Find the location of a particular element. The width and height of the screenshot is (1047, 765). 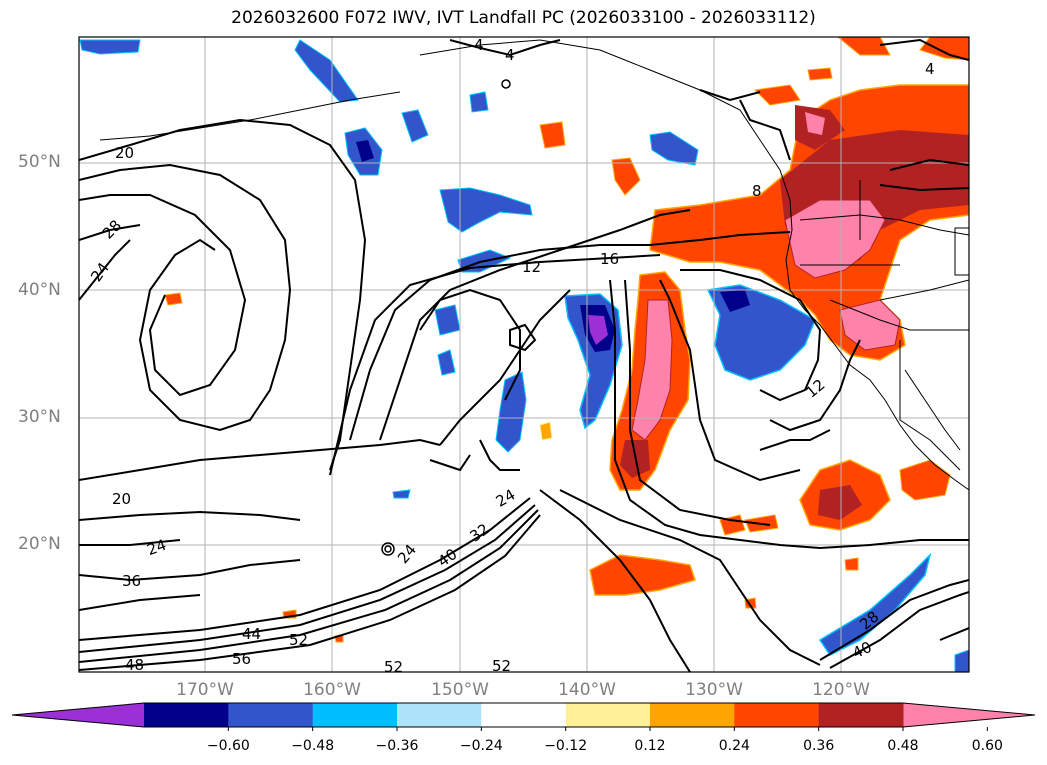

lat-label-50n: 50°N is located at coordinates (39, 162).